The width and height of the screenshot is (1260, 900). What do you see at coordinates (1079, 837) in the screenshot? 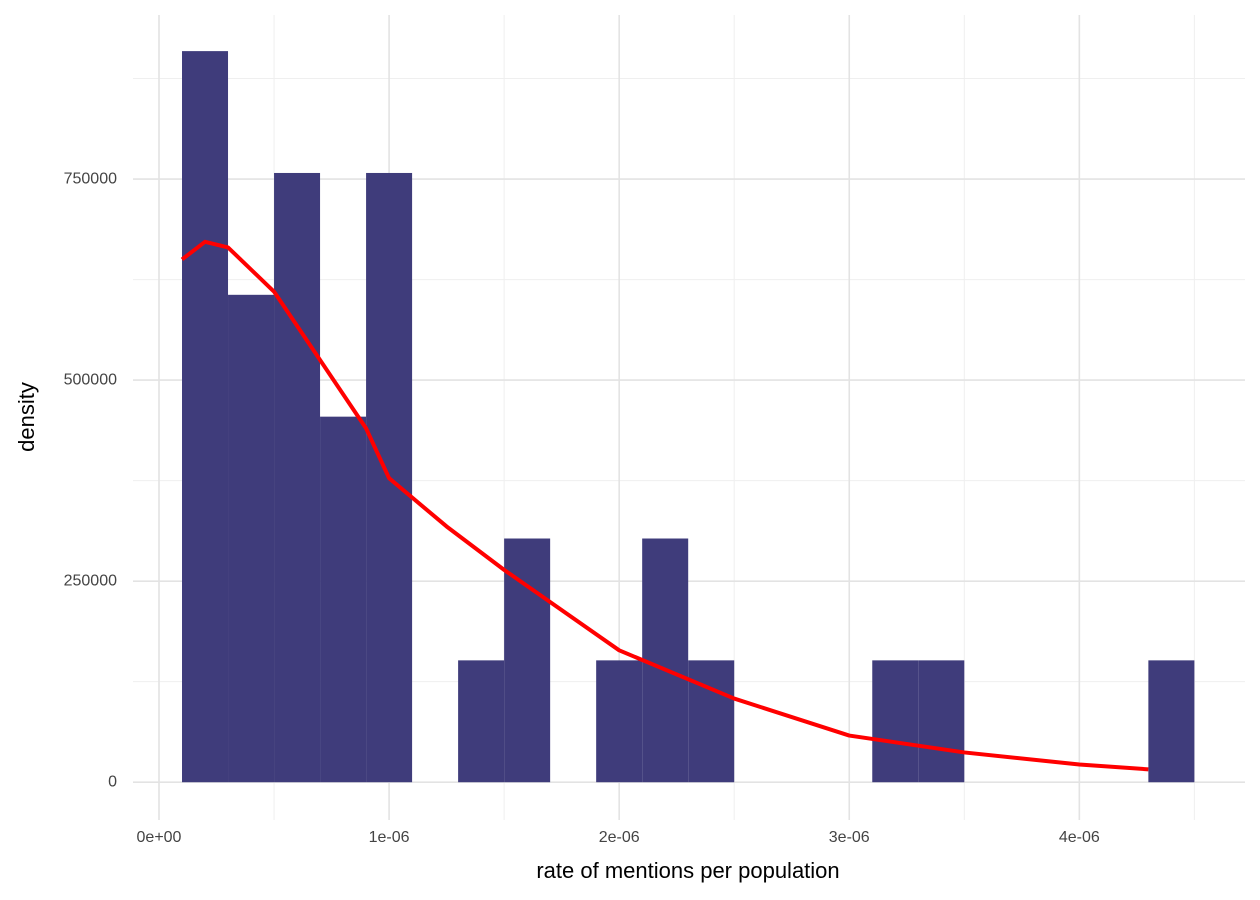
I see `x-tick-label: 4e-06` at bounding box center [1079, 837].